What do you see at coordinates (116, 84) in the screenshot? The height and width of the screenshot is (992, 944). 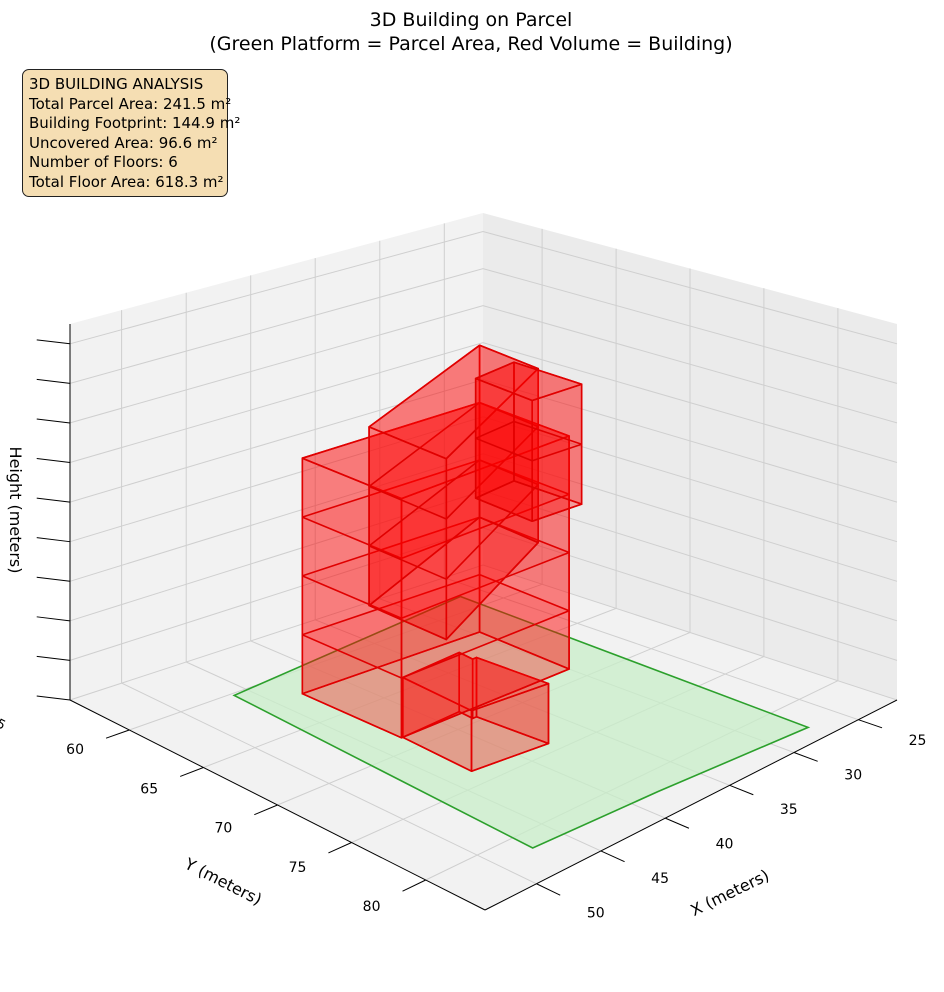 I see `info-title: 3D BUILDING ANALYSIS` at bounding box center [116, 84].